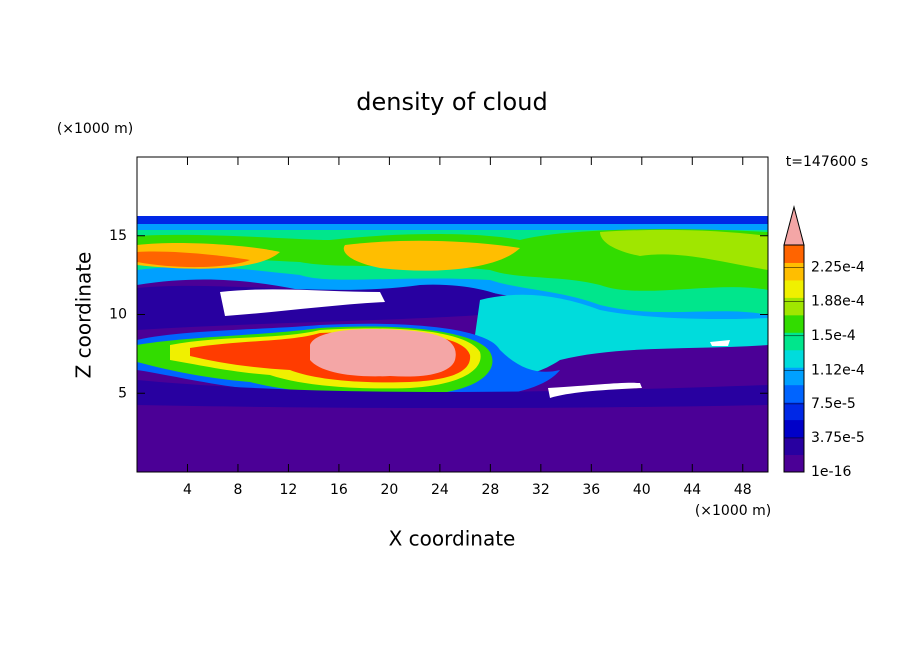 The image size is (904, 654). Describe the element at coordinates (95, 129) in the screenshot. I see `y-unit: (×1000 m)` at that location.